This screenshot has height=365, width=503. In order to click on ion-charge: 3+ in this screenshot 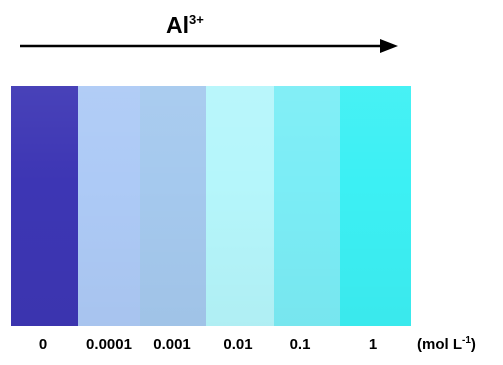, I will do `click(196, 19)`.